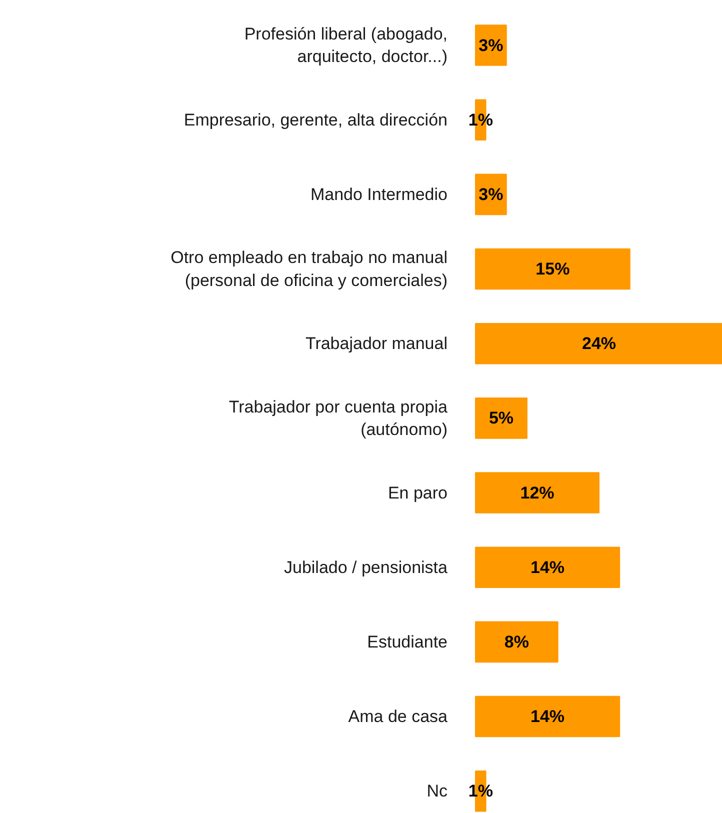  What do you see at coordinates (437, 791) in the screenshot?
I see `y-tick-label: Nc` at bounding box center [437, 791].